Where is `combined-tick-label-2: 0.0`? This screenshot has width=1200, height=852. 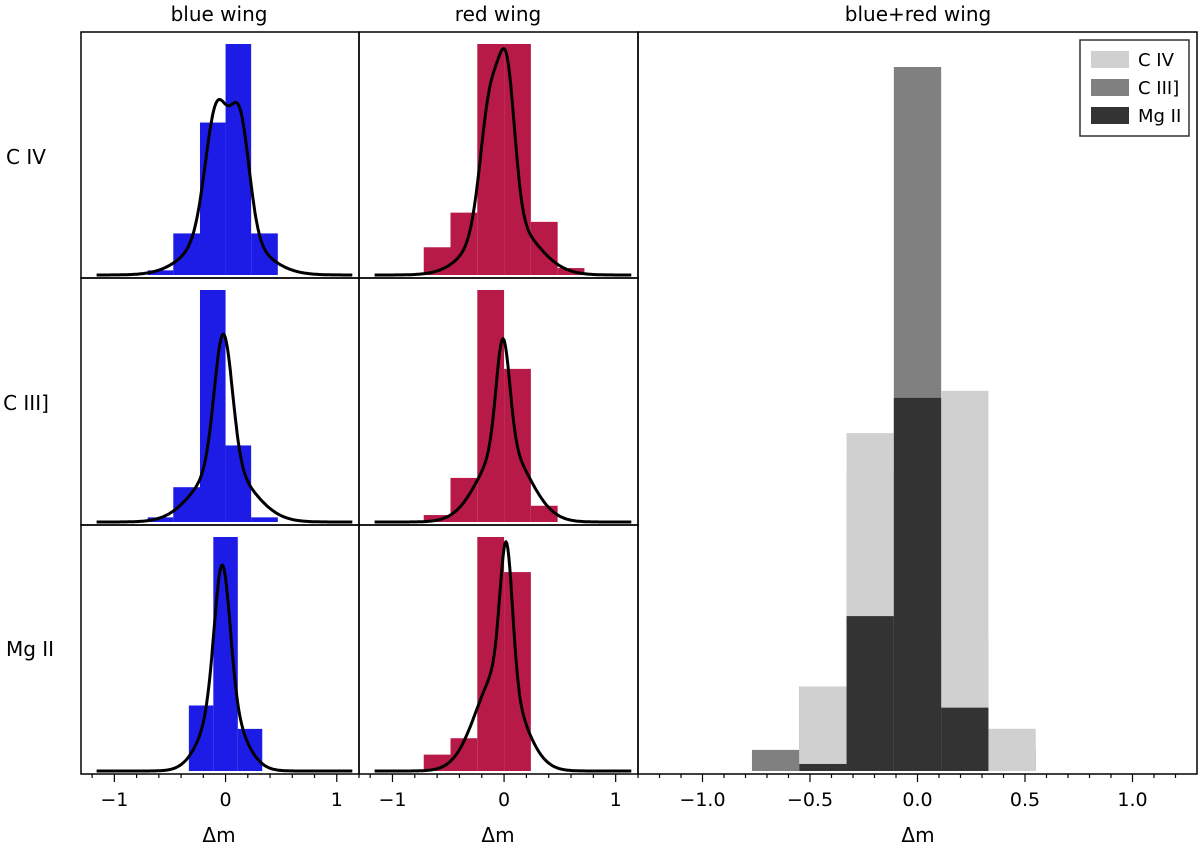 combined-tick-label-2: 0.0 is located at coordinates (917, 800).